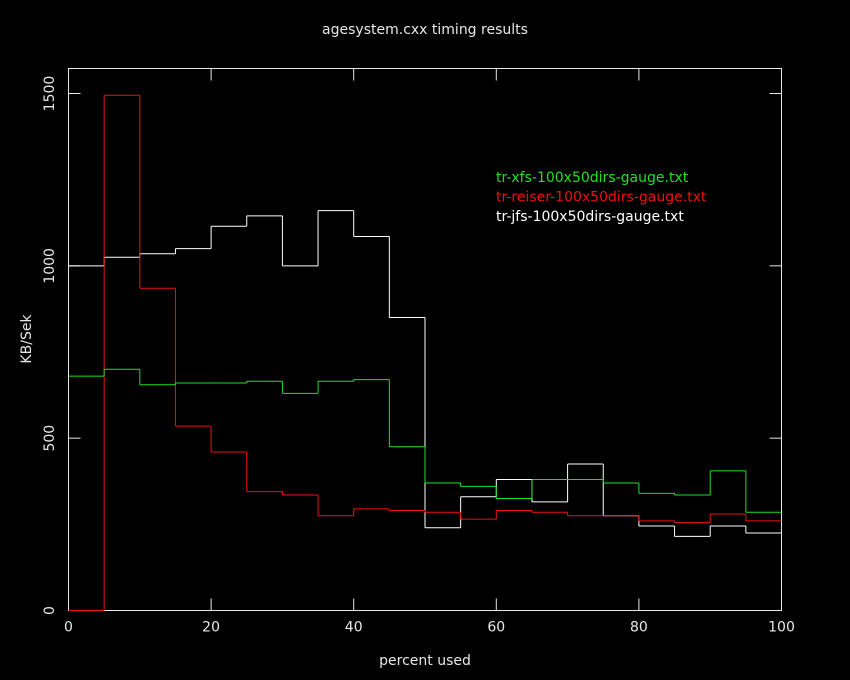 Image resolution: width=850 pixels, height=680 pixels. What do you see at coordinates (50, 438) in the screenshot?
I see `y-tick-label: 500` at bounding box center [50, 438].